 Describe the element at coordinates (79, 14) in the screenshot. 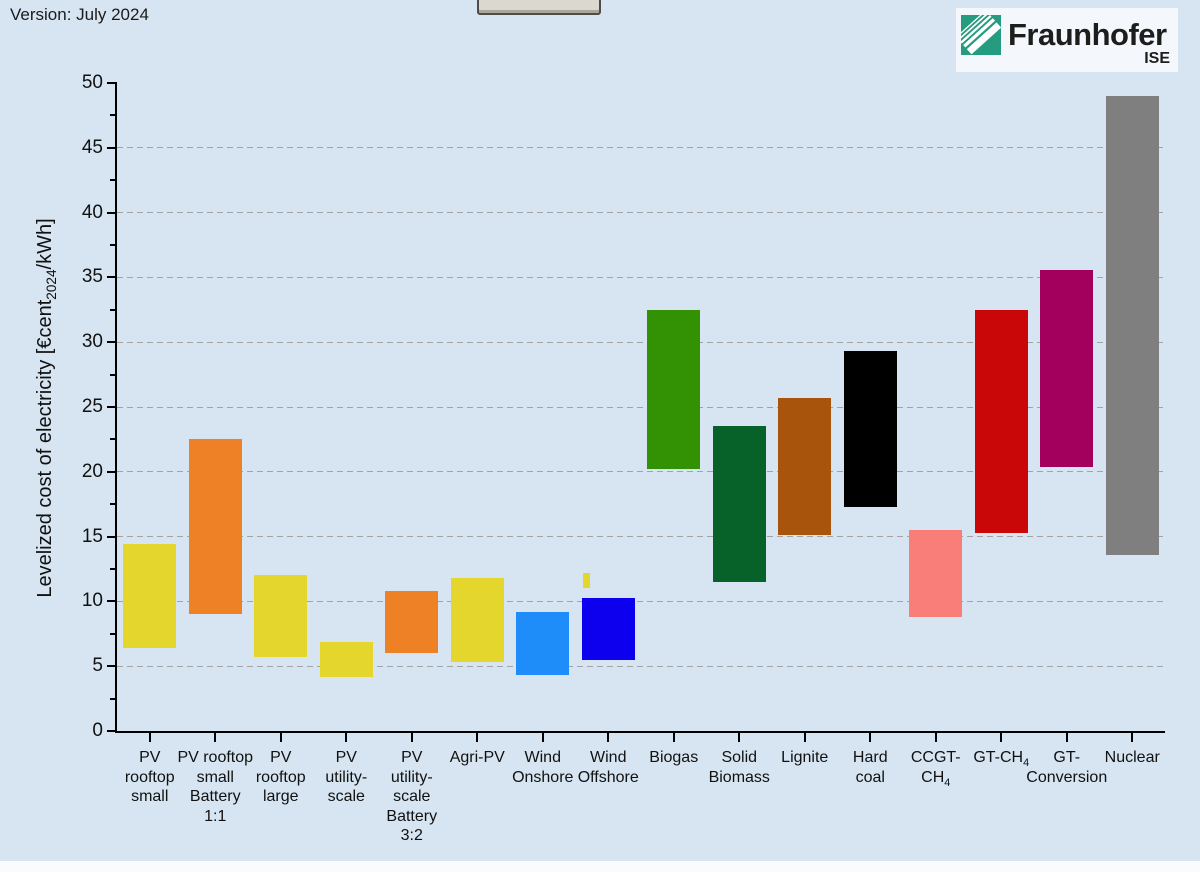

I see `version-label: Version: July 2024` at that location.